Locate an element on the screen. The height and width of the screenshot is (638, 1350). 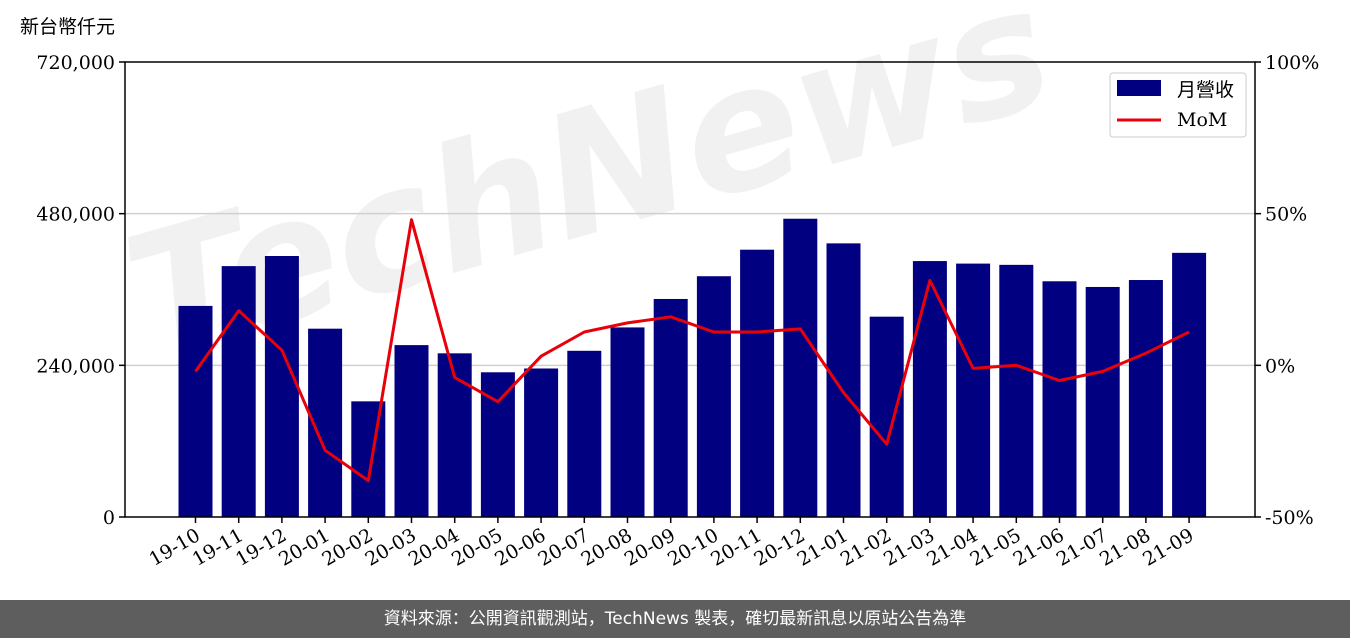
legend-label-line: MoM is located at coordinates (1202, 120).